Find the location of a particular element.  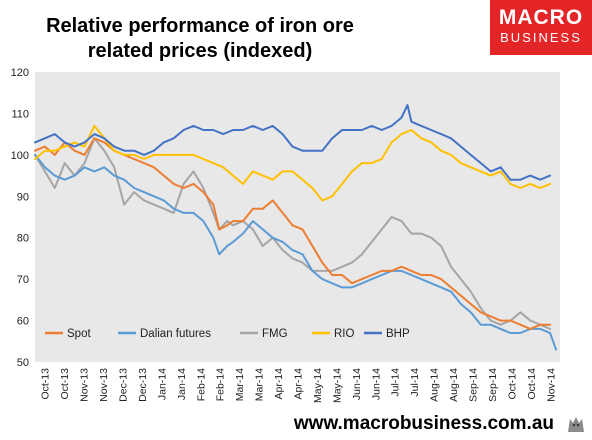

legend-label-fmg: FMG is located at coordinates (275, 334).